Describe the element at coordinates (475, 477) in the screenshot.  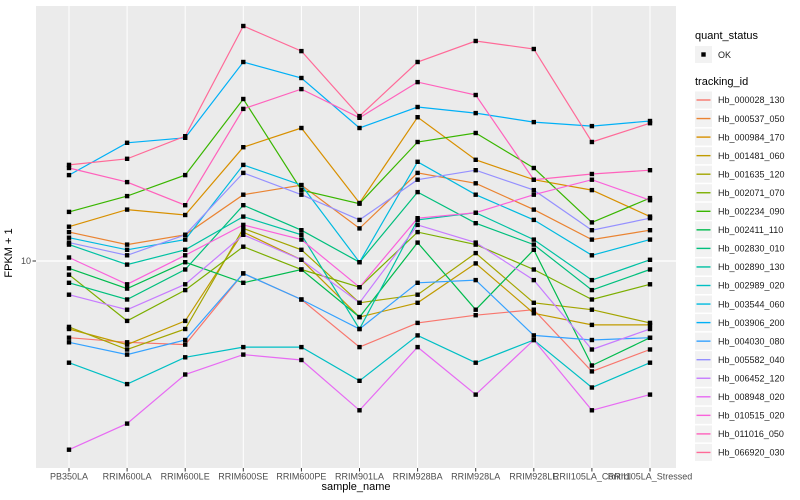
I see `x-tick-label: RRIM928LA` at that location.